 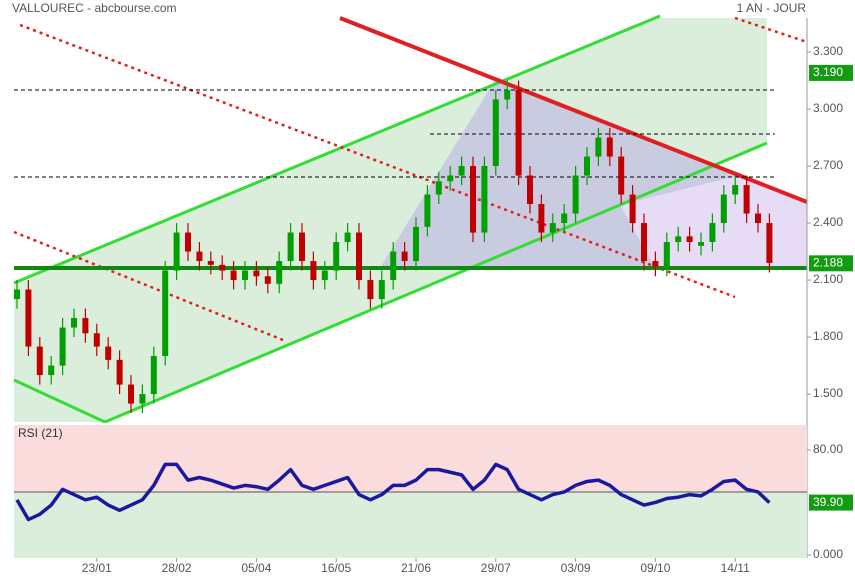 I want to click on x-tick-label: 05/04, so click(x=256, y=568).